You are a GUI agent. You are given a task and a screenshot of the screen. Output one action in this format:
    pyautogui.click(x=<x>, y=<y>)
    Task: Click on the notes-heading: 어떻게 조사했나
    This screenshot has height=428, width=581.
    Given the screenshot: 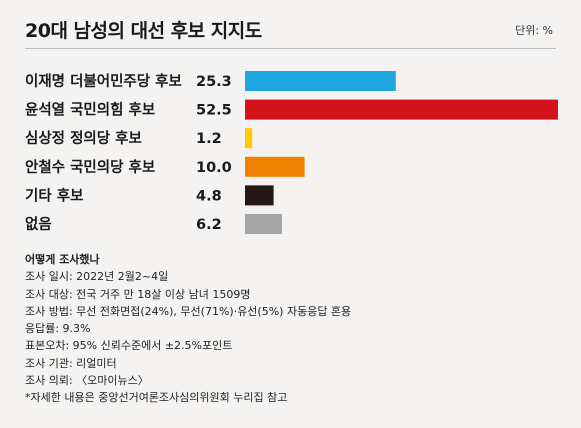 What is the action you would take?
    pyautogui.click(x=62, y=259)
    